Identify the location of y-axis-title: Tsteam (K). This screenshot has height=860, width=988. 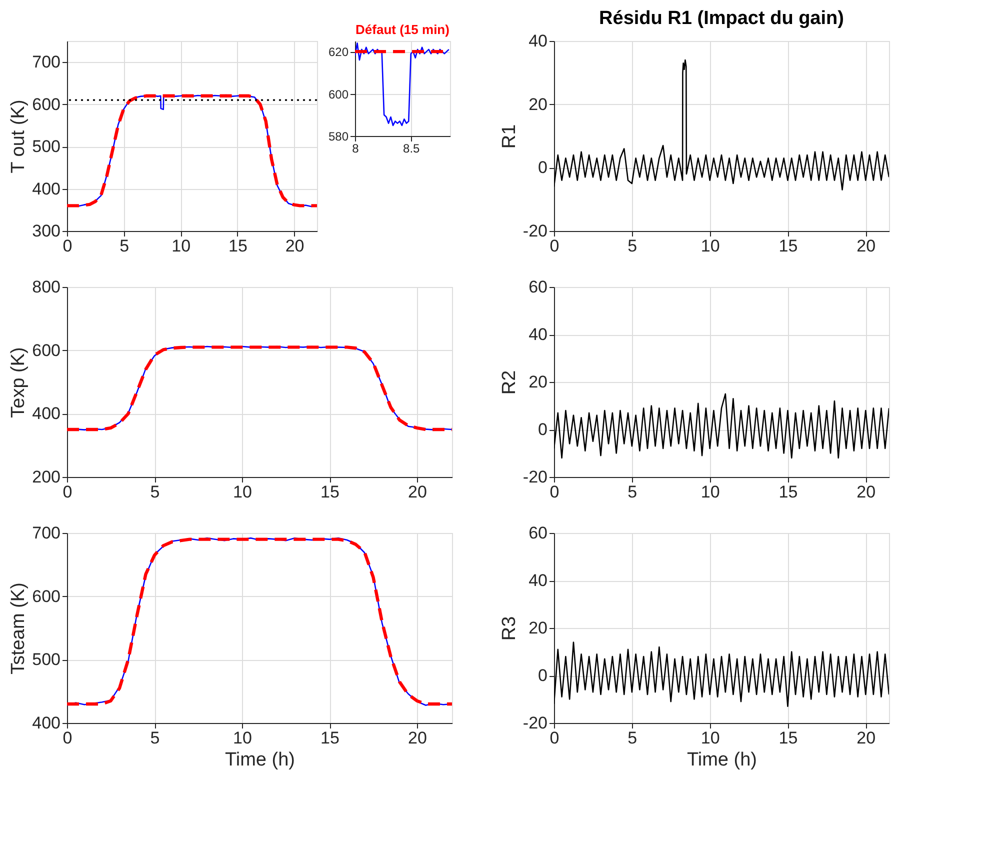
(19, 628).